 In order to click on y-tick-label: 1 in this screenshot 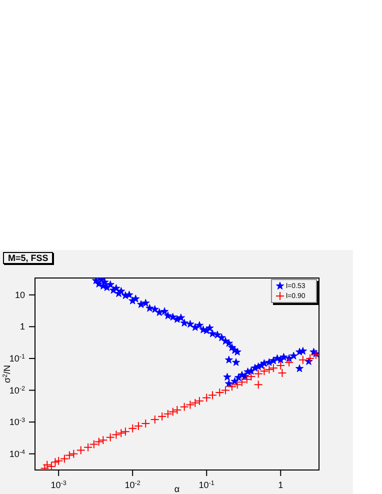, I will do `click(22, 327)`.